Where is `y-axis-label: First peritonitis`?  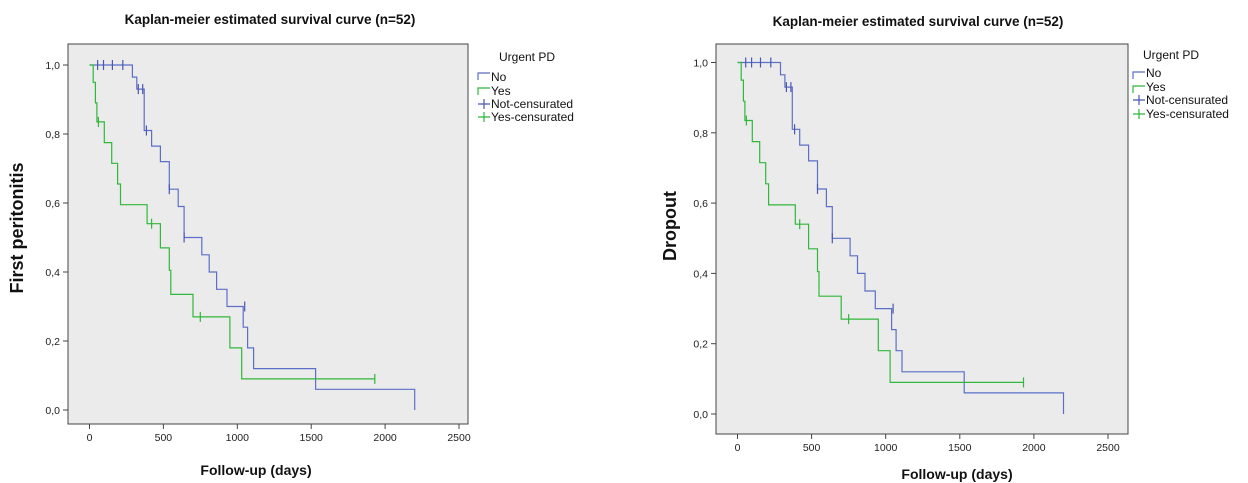
y-axis-label: First peritonitis is located at coordinates (17, 227).